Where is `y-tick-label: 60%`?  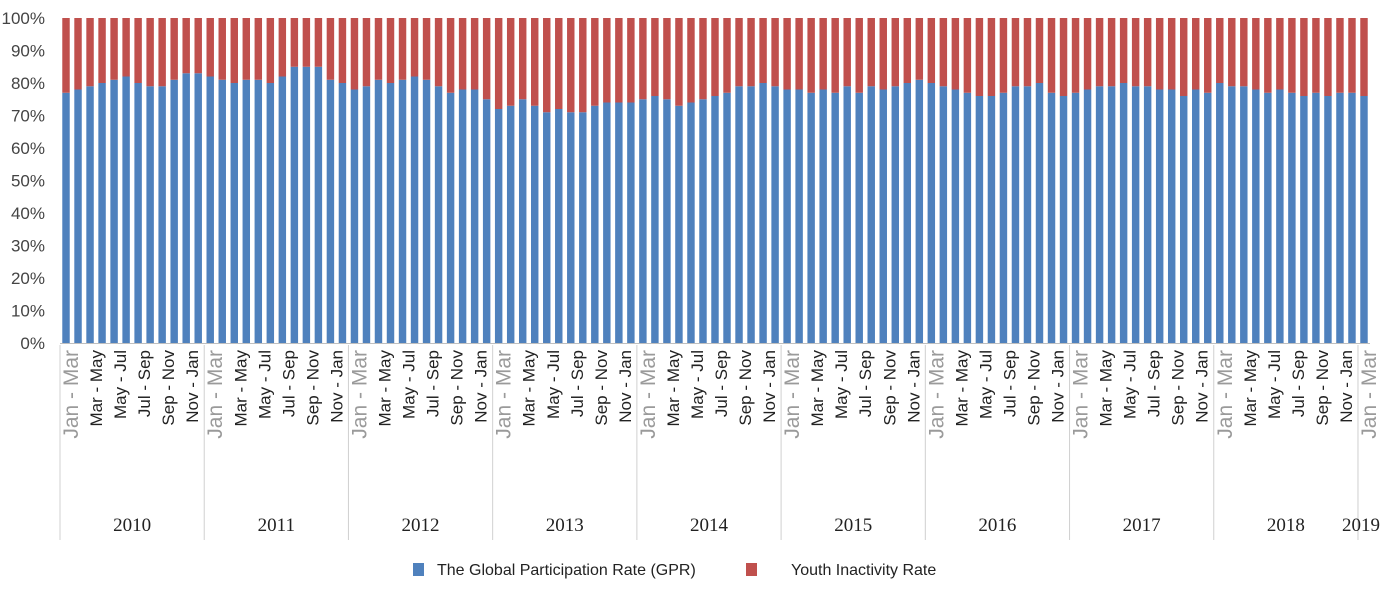
y-tick-label: 60% is located at coordinates (28, 148).